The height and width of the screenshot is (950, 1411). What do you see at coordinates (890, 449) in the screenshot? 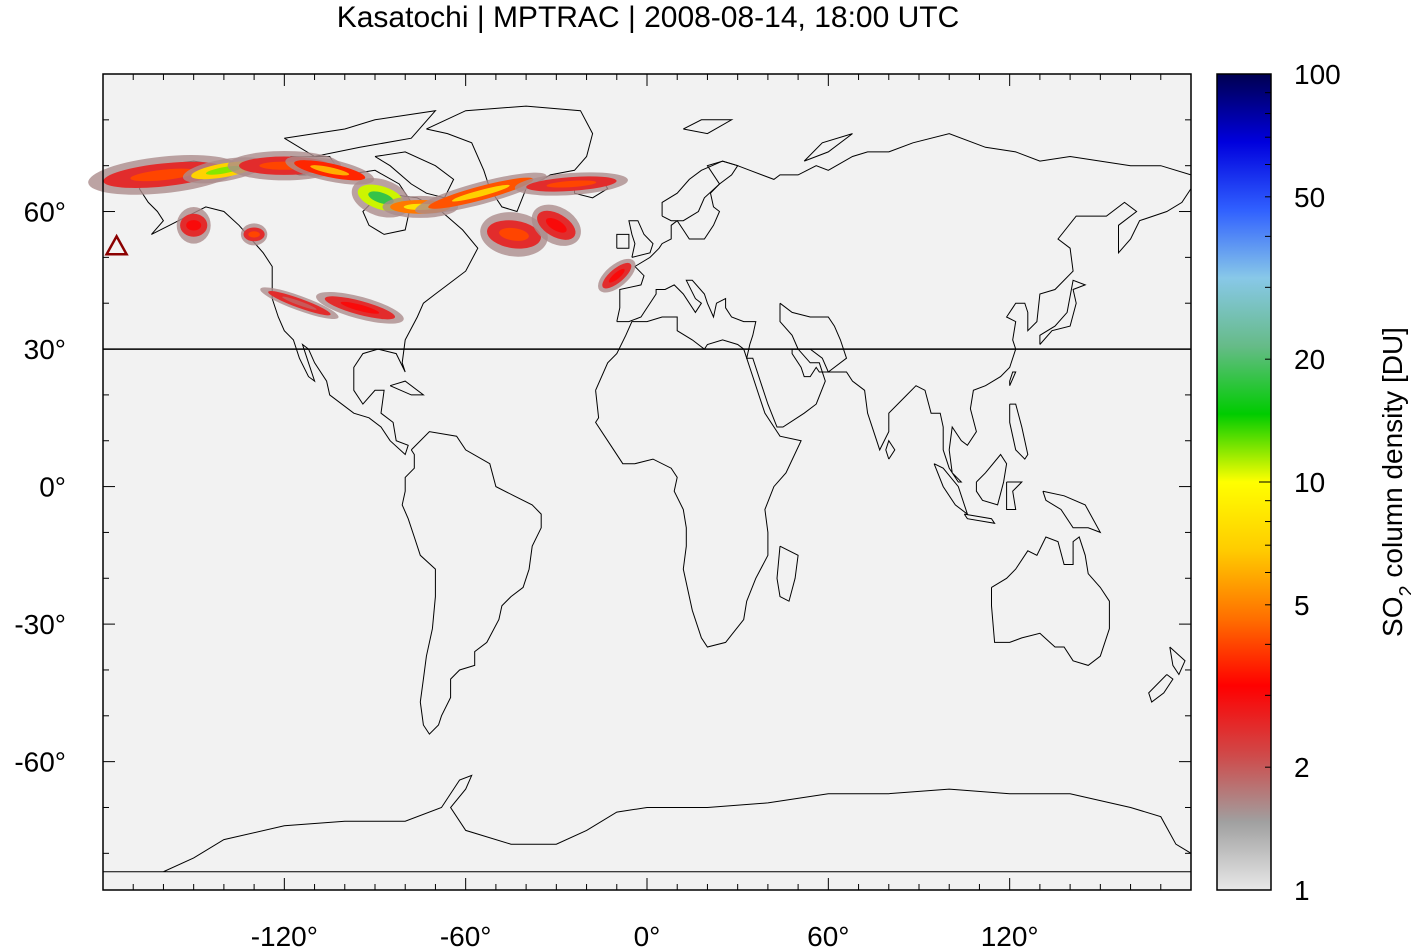
I see `coastline-sri-lanka` at bounding box center [890, 449].